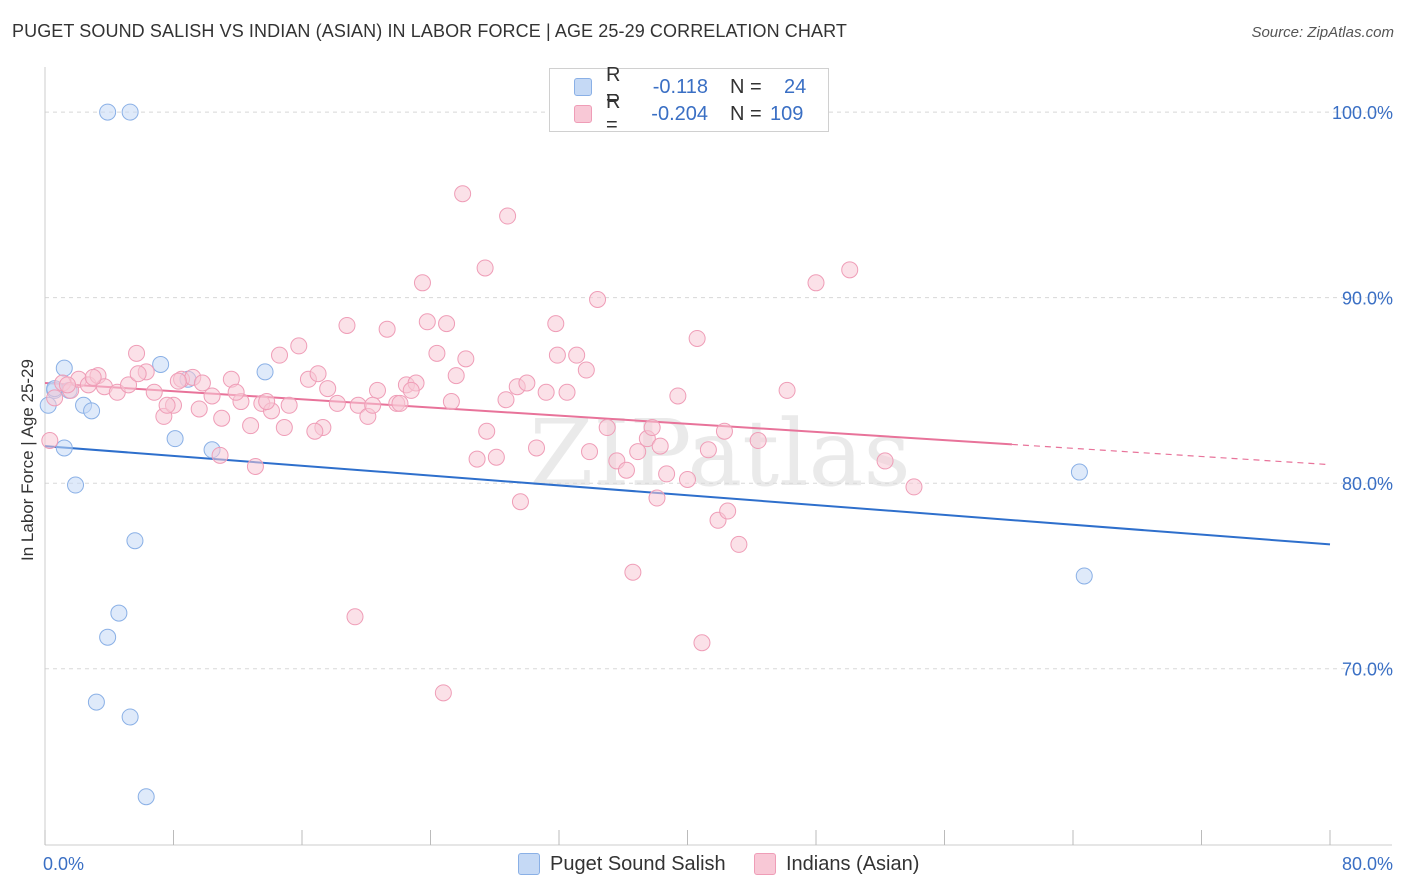 The width and height of the screenshot is (1406, 892). What do you see at coordinates (795, 86) in the screenshot?
I see `legend-n-value: 24` at bounding box center [795, 86].